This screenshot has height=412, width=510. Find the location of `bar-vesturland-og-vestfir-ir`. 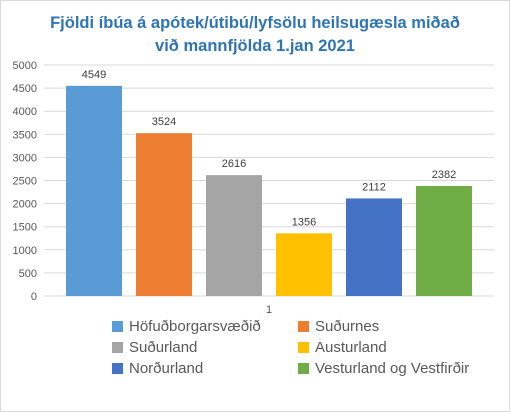

bar-vesturland-og-vestfir-ir is located at coordinates (444, 240).